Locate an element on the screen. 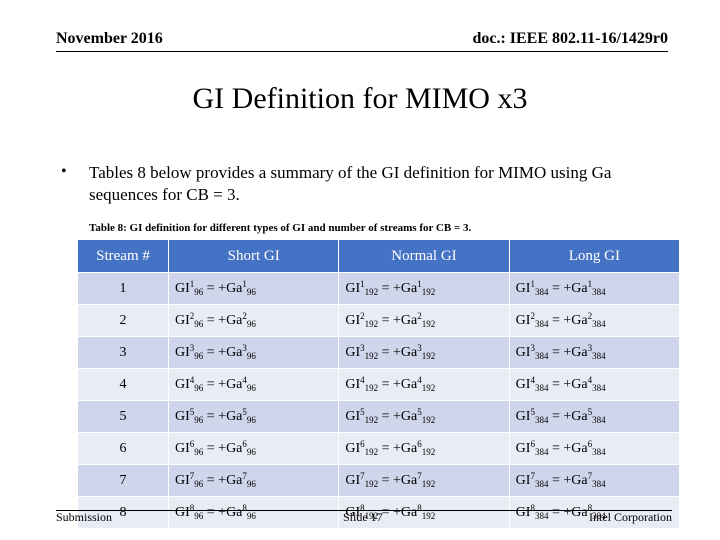  gi-short-cell: GI196 = +Ga196 is located at coordinates (254, 288).